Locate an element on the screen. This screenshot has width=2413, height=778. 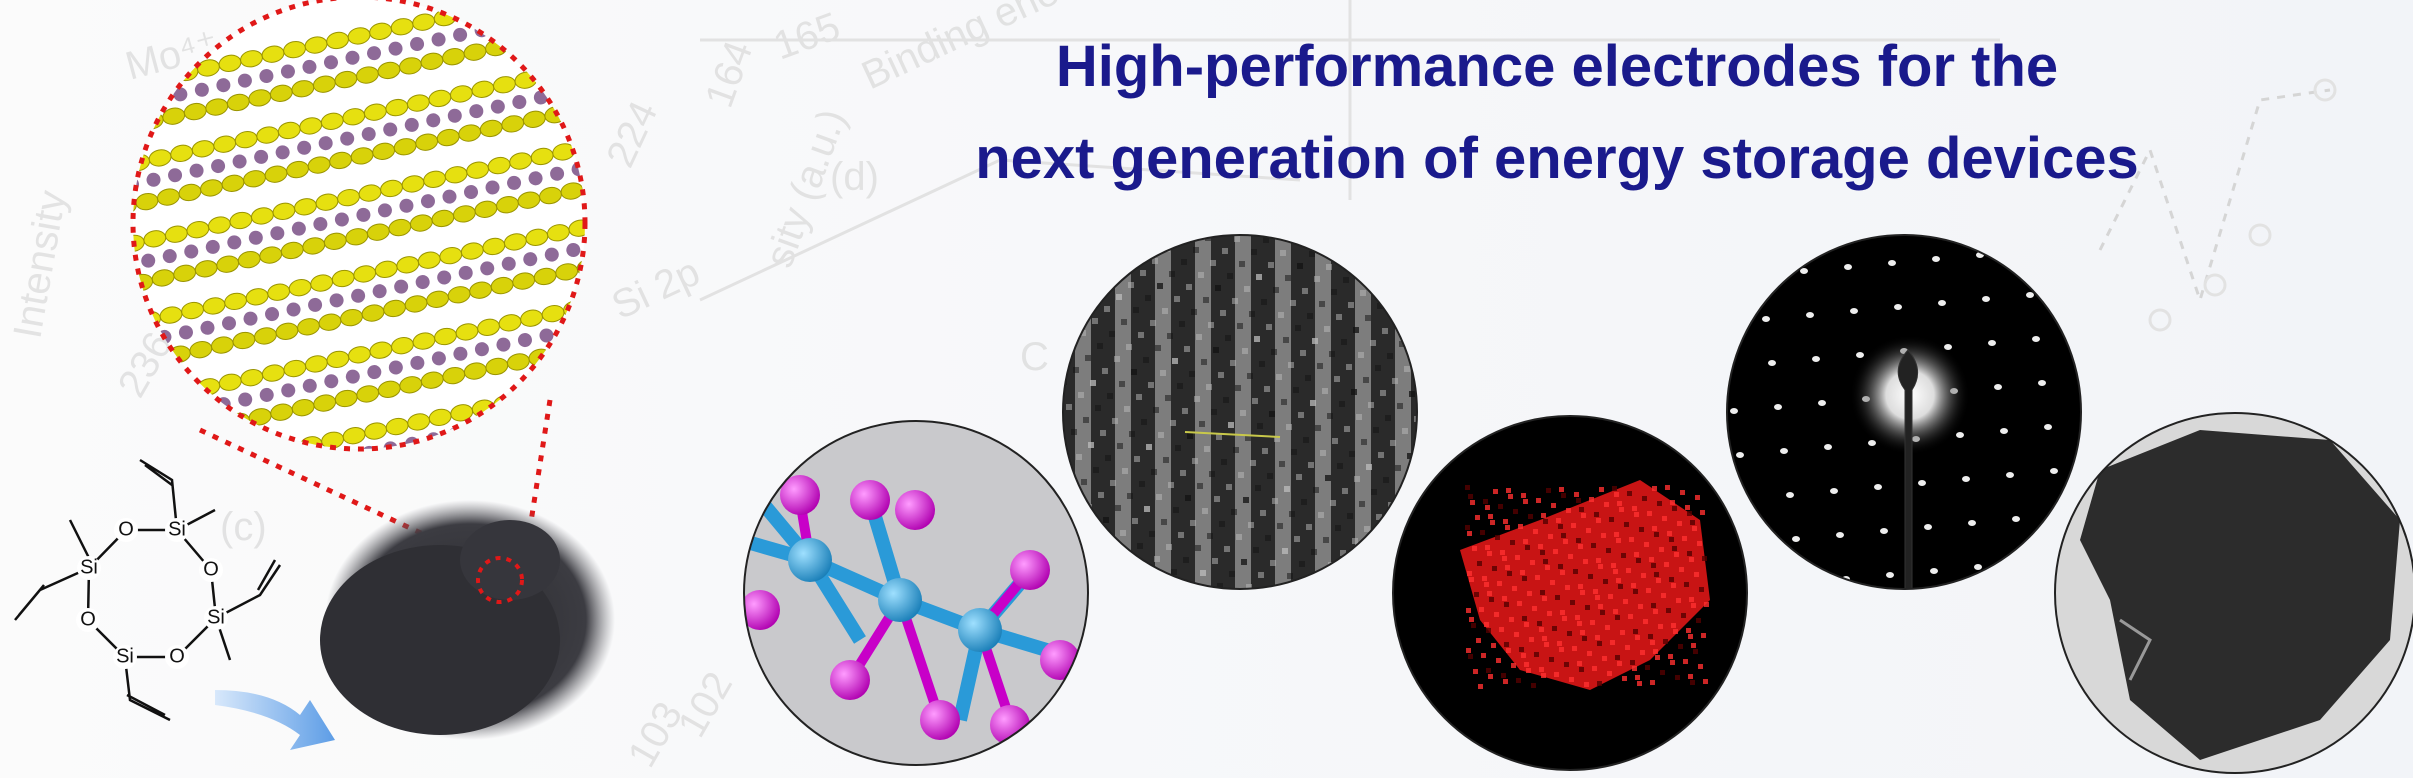
atom-label: Si is located at coordinates (89, 567).